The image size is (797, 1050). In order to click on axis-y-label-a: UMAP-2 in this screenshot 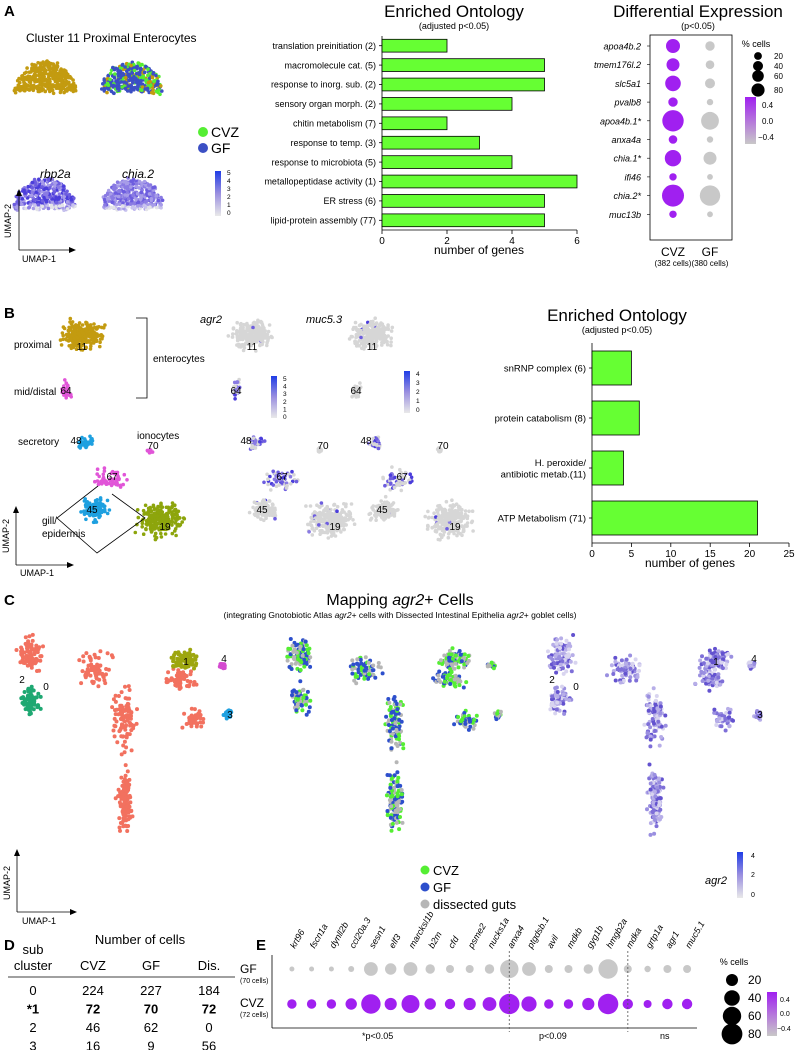, I will do `click(8, 221)`.